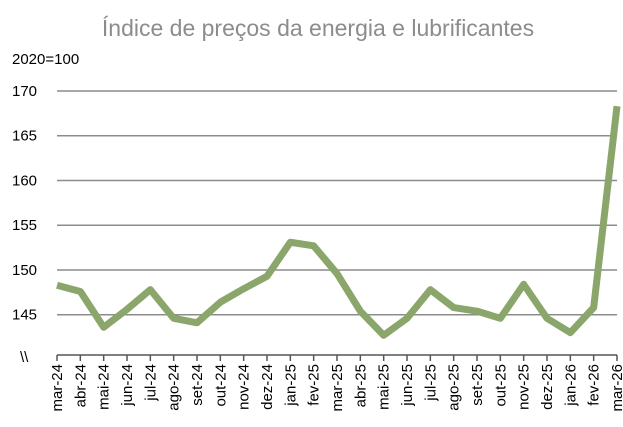 This screenshot has height=427, width=623. What do you see at coordinates (407, 385) in the screenshot?
I see `x-tick-label: jun-25` at bounding box center [407, 385].